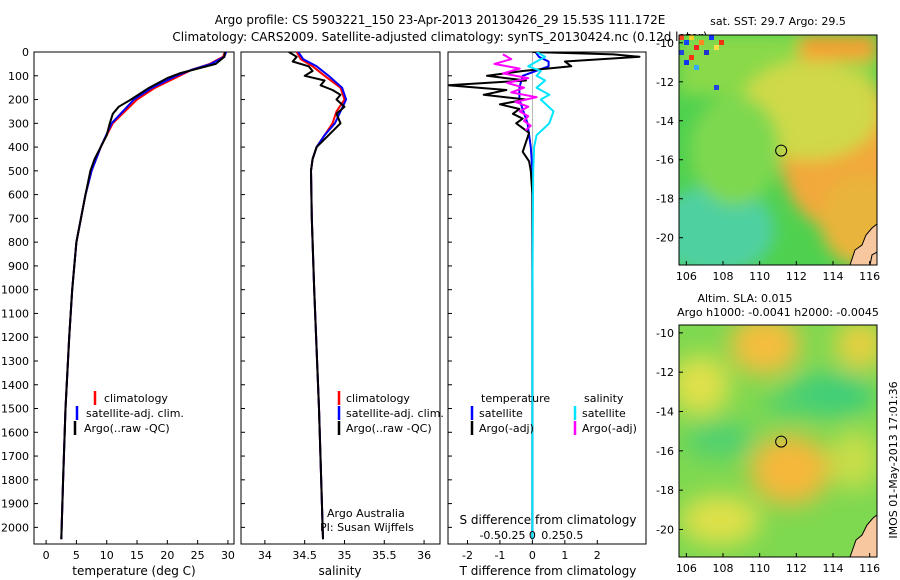  What do you see at coordinates (501, 413) in the screenshot?
I see `legend-label-t-satellite: satellite` at bounding box center [501, 413].